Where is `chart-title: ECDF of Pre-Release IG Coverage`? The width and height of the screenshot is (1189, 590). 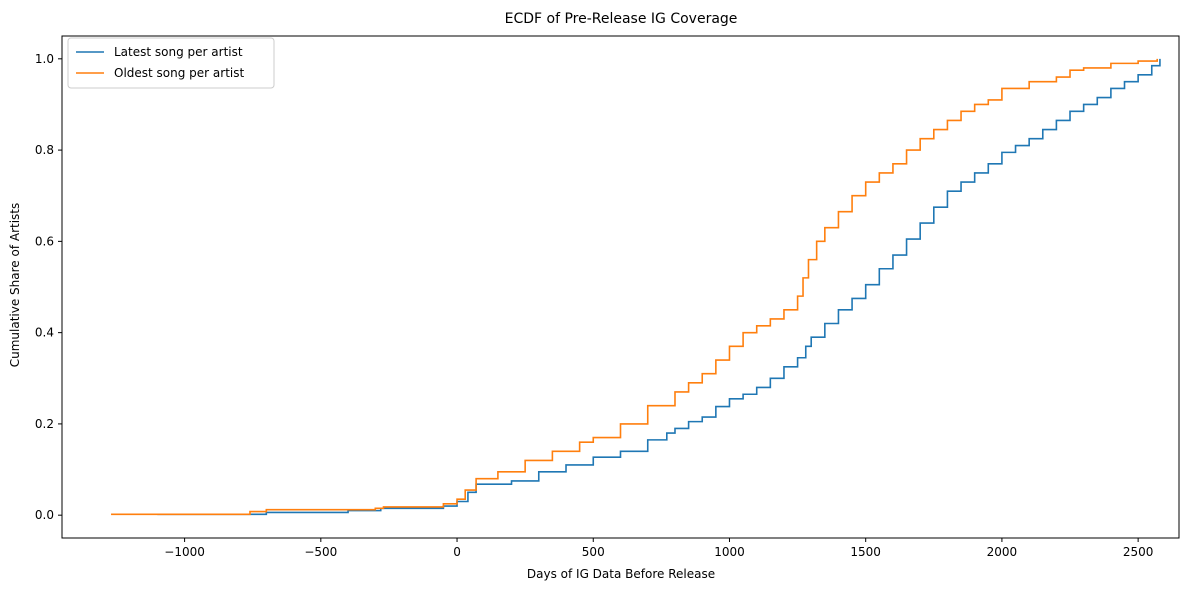 chart-title: ECDF of Pre-Release IG Coverage is located at coordinates (621, 19).